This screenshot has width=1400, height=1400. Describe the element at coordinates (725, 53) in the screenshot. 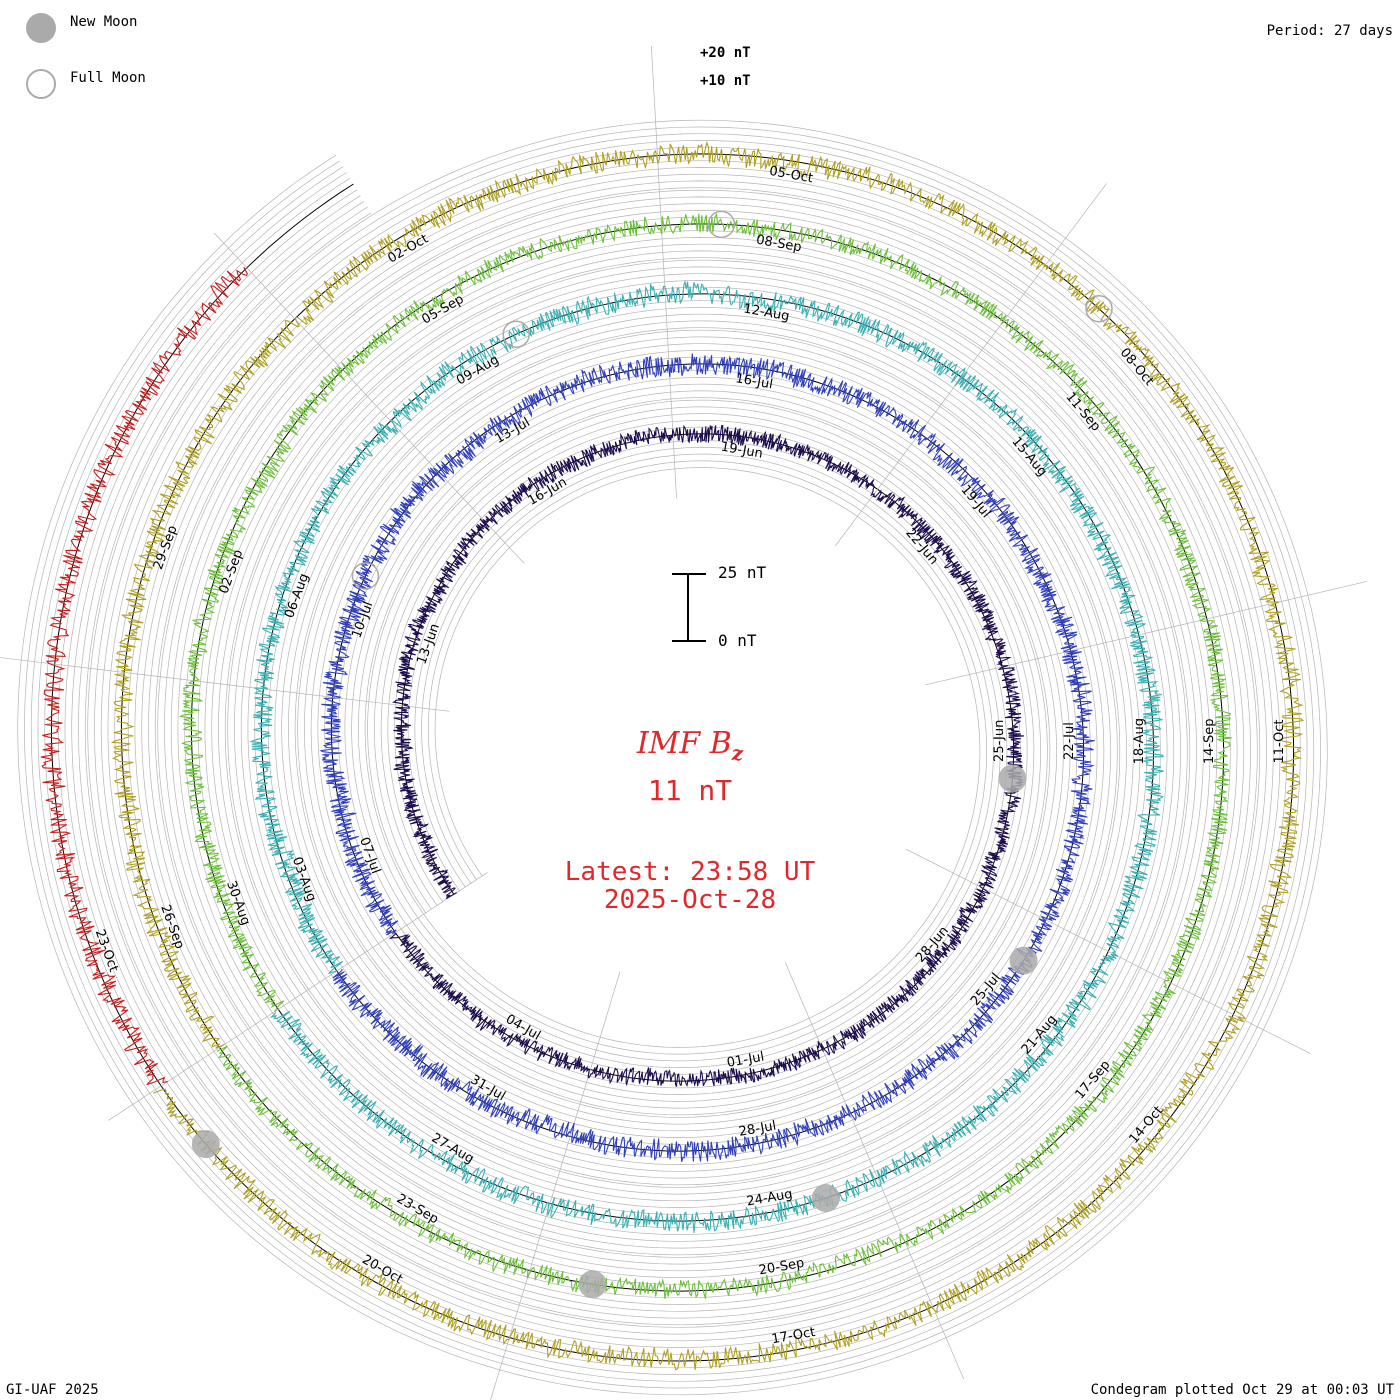

I see `ring-scale-label: +20 nT` at that location.